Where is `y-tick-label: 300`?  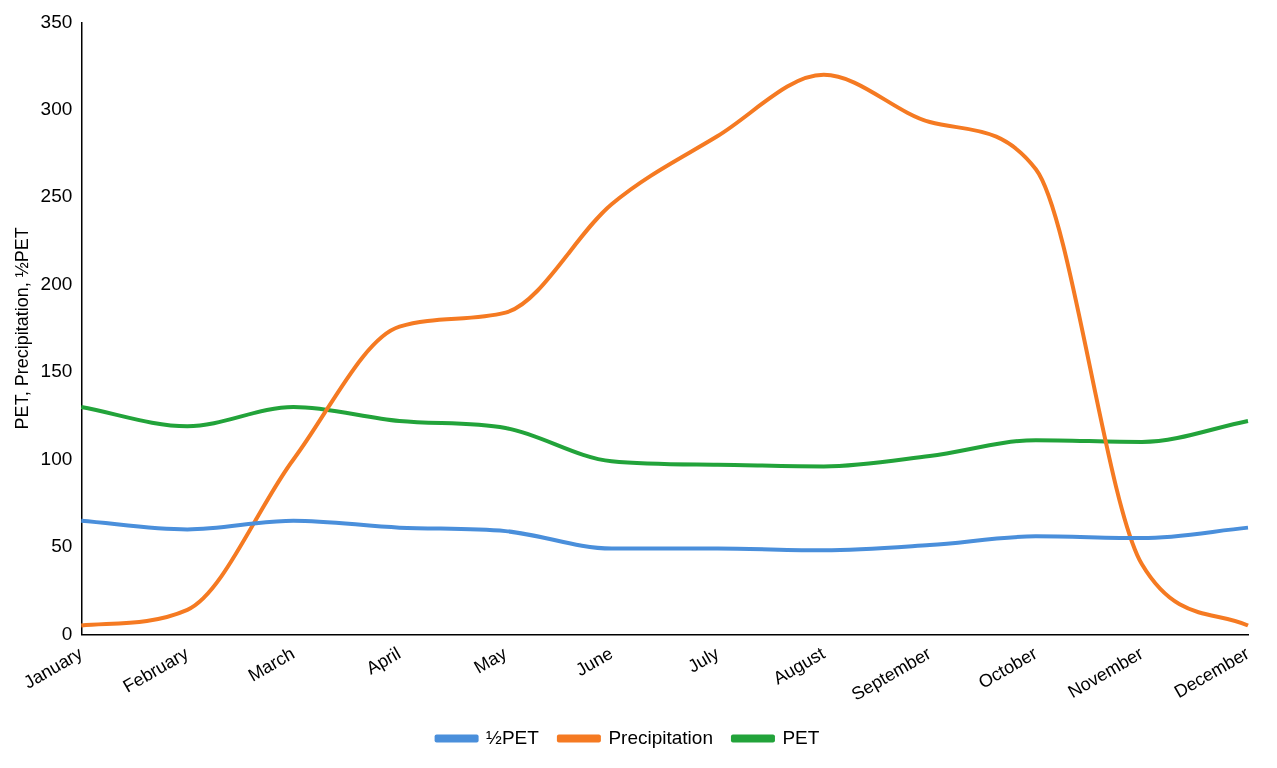 y-tick-label: 300 is located at coordinates (56, 109).